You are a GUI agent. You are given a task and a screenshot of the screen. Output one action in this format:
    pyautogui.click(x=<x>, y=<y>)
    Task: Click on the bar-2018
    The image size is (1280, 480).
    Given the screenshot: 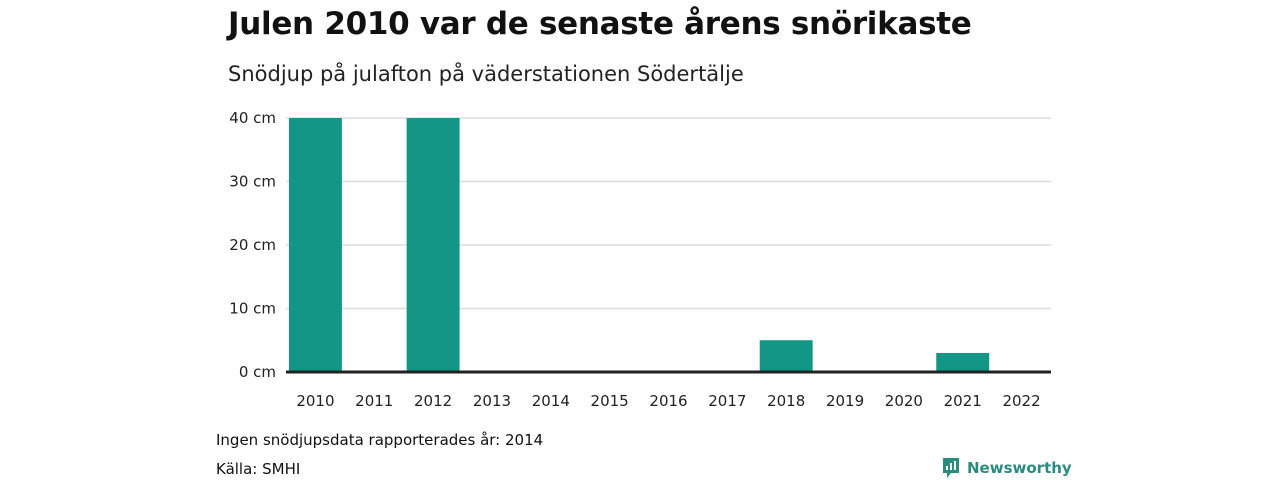 What is the action you would take?
    pyautogui.click(x=786, y=356)
    